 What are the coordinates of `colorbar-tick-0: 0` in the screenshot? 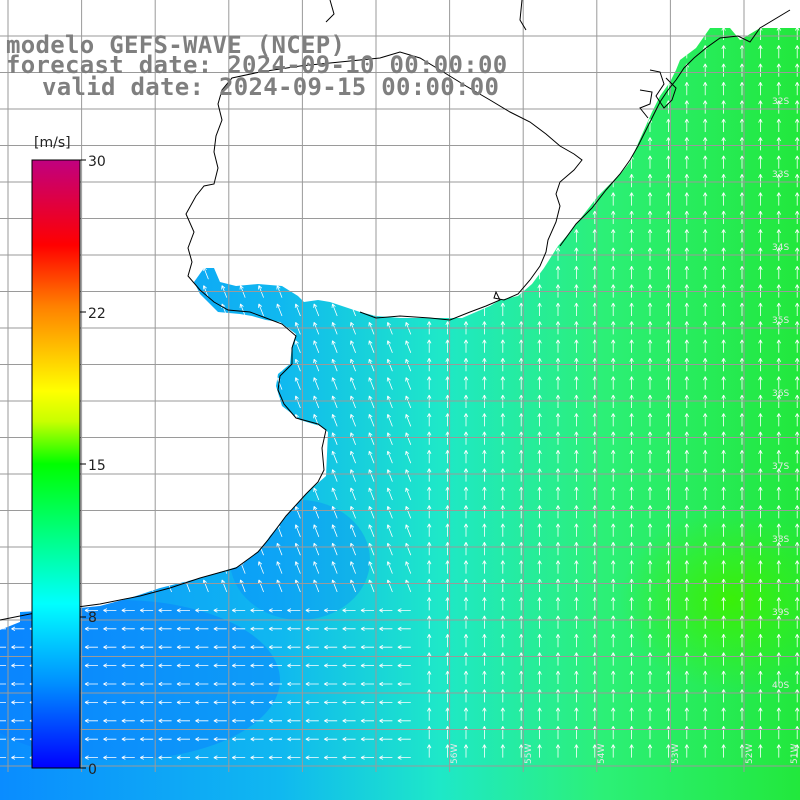 It's located at (92, 770).